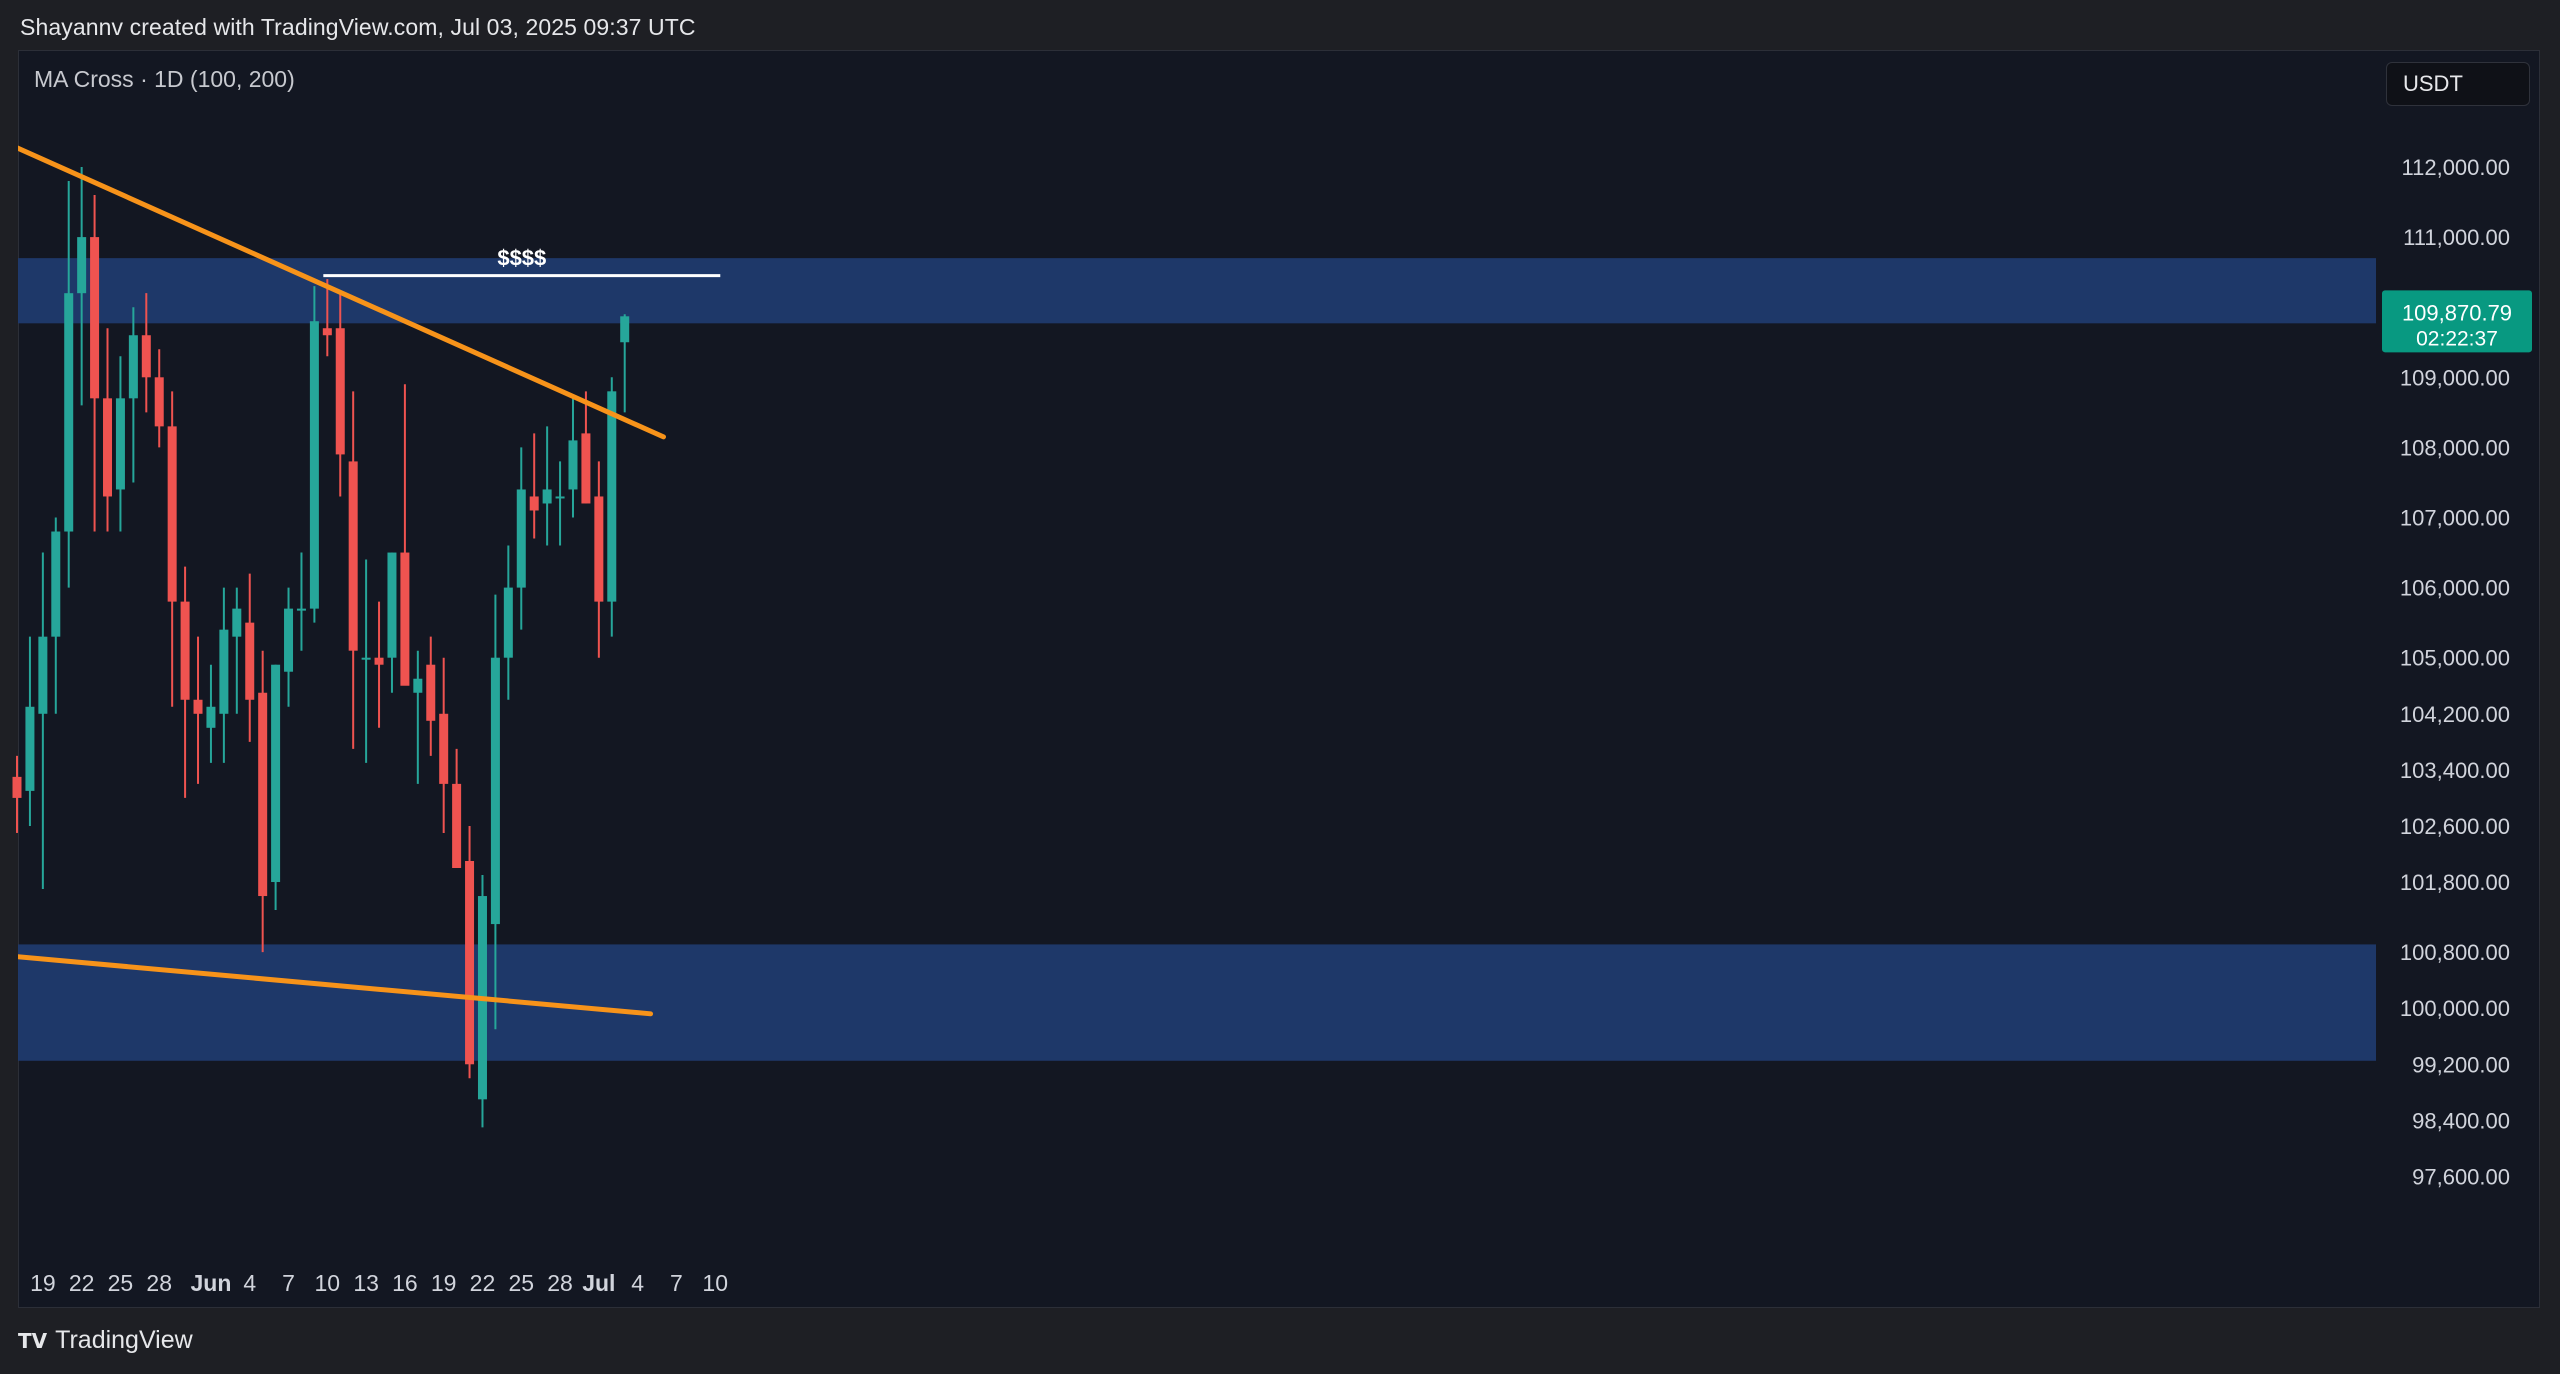 The height and width of the screenshot is (1374, 2560). Describe the element at coordinates (164, 79) in the screenshot. I see `indicator-label: MA Cross · 1D (100, 200)` at that location.